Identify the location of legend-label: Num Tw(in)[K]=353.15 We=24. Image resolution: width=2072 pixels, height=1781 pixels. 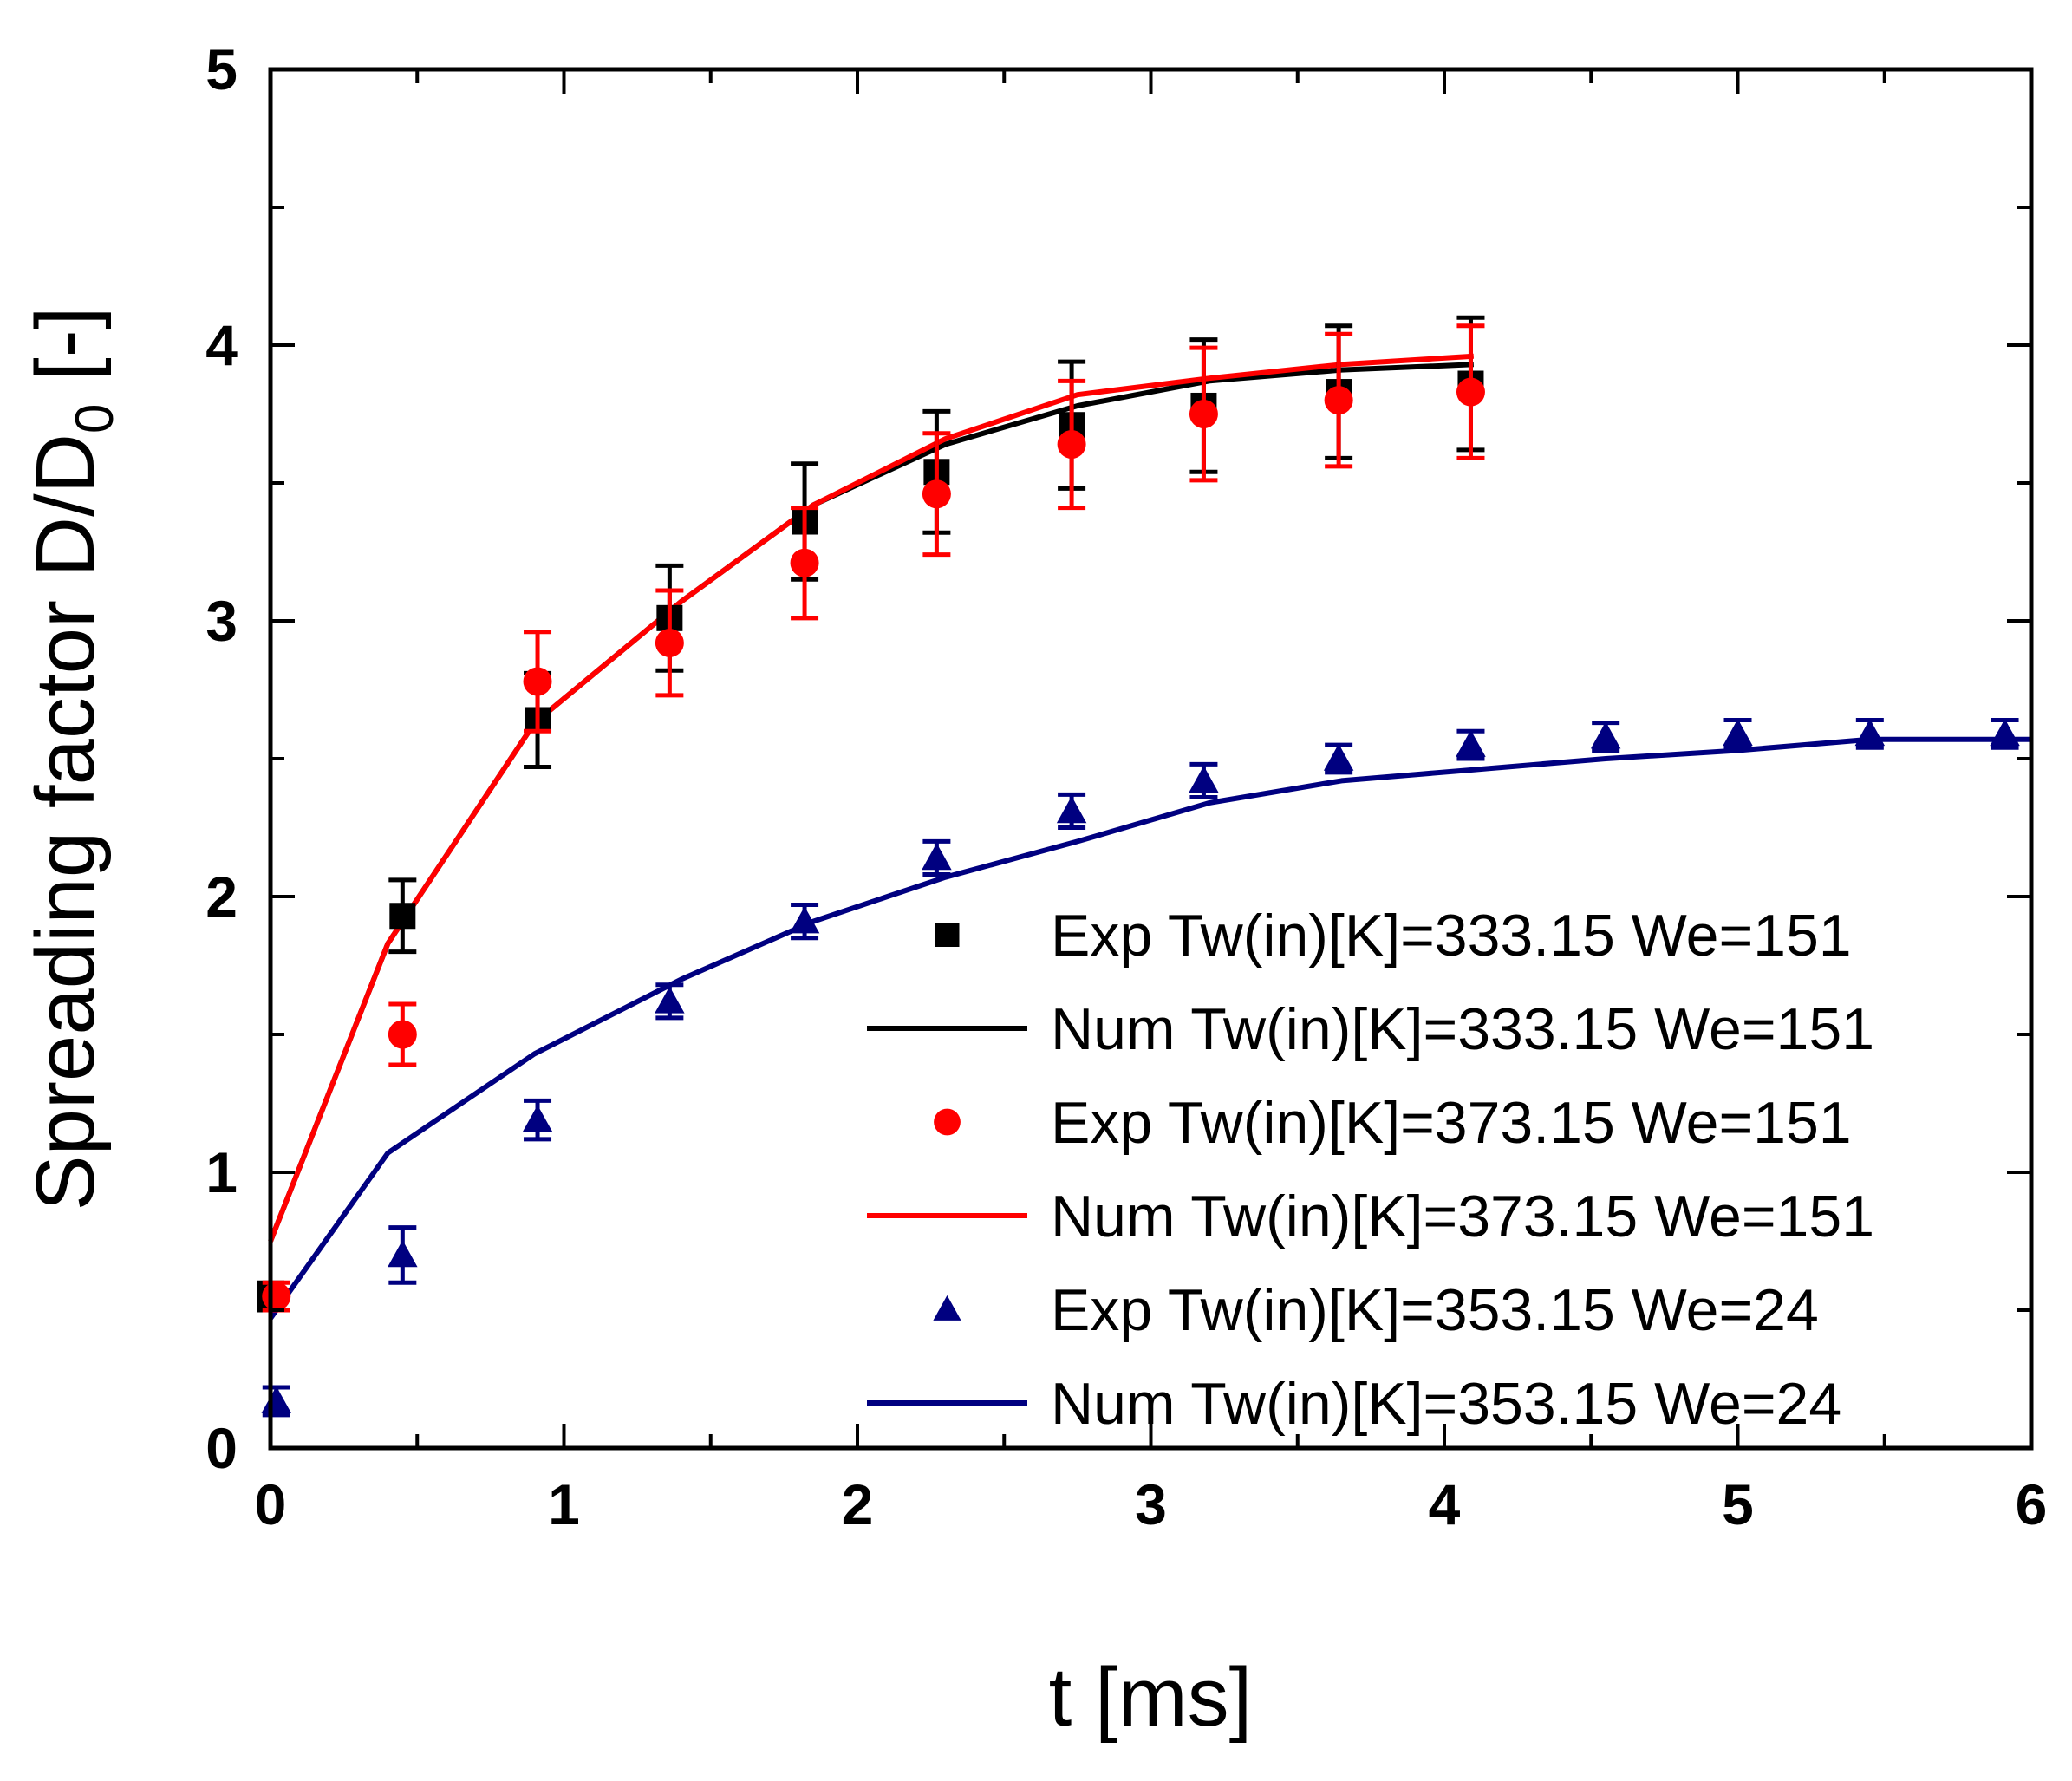
(1446, 1404).